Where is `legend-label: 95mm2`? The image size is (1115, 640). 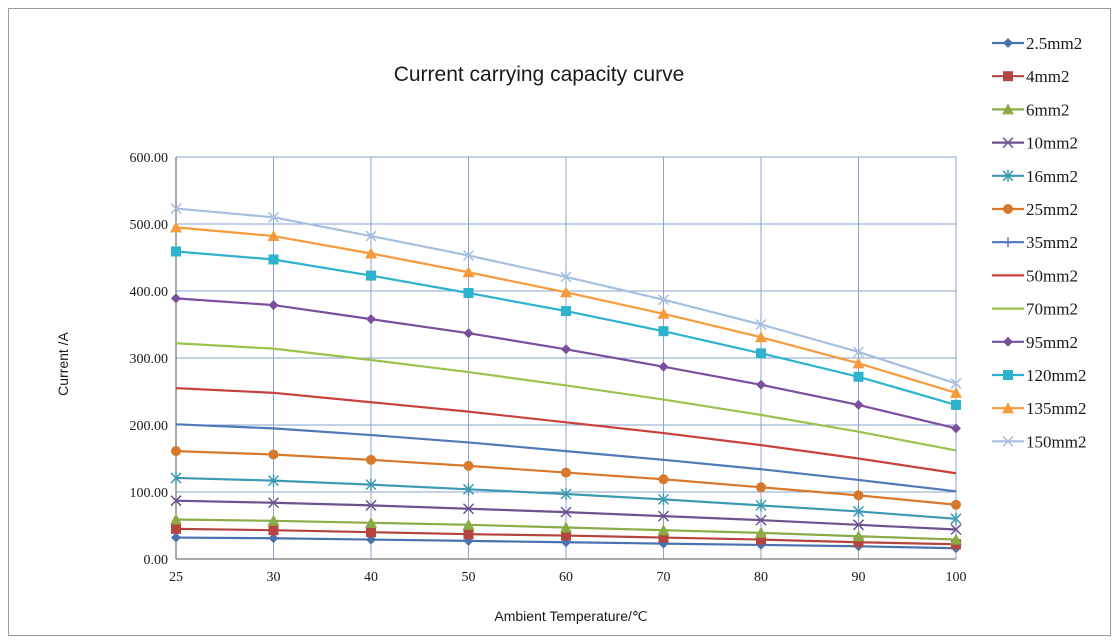 legend-label: 95mm2 is located at coordinates (1052, 342).